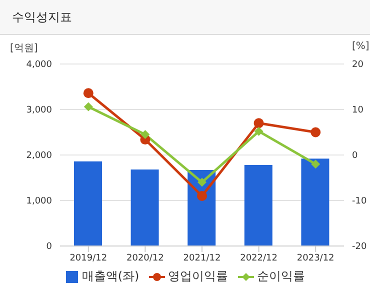 The height and width of the screenshot is (285, 370). Describe the element at coordinates (202, 258) in the screenshot. I see `x-tick-label: 2021/12` at that location.